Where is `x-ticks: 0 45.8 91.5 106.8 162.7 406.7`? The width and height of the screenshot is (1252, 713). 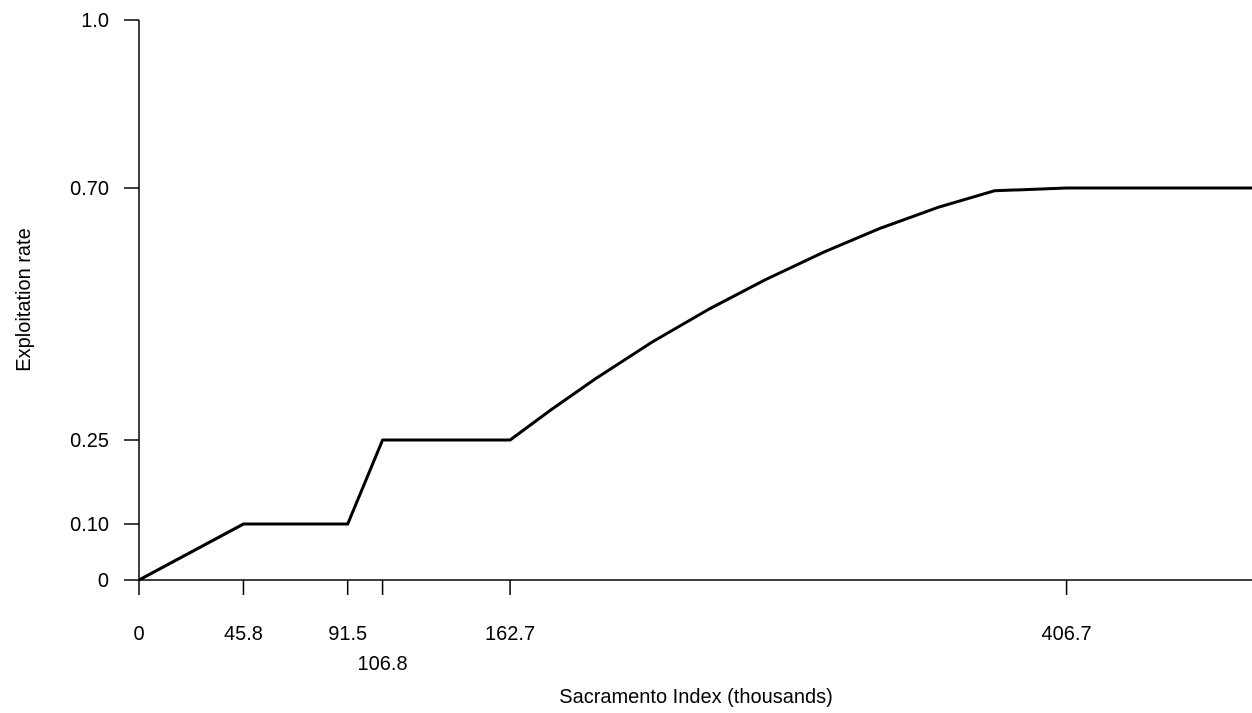
x-ticks: 0 45.8 91.5 106.8 162.7 406.7 is located at coordinates (612, 627).